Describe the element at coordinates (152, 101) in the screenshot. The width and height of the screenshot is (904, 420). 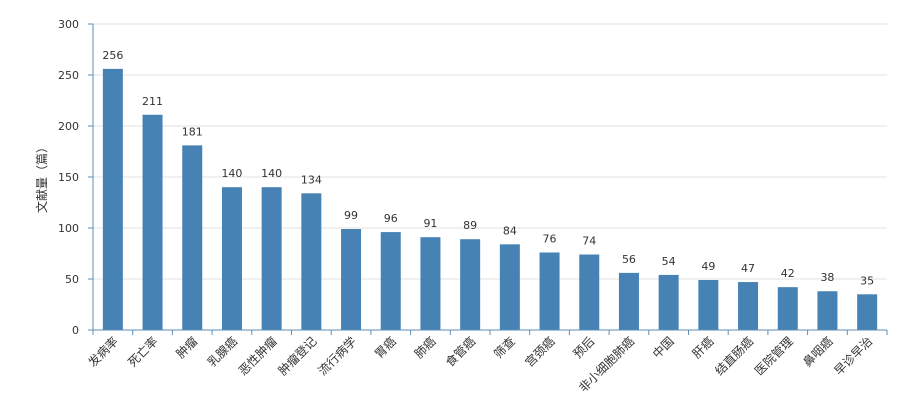
I see `data-label: 211` at that location.